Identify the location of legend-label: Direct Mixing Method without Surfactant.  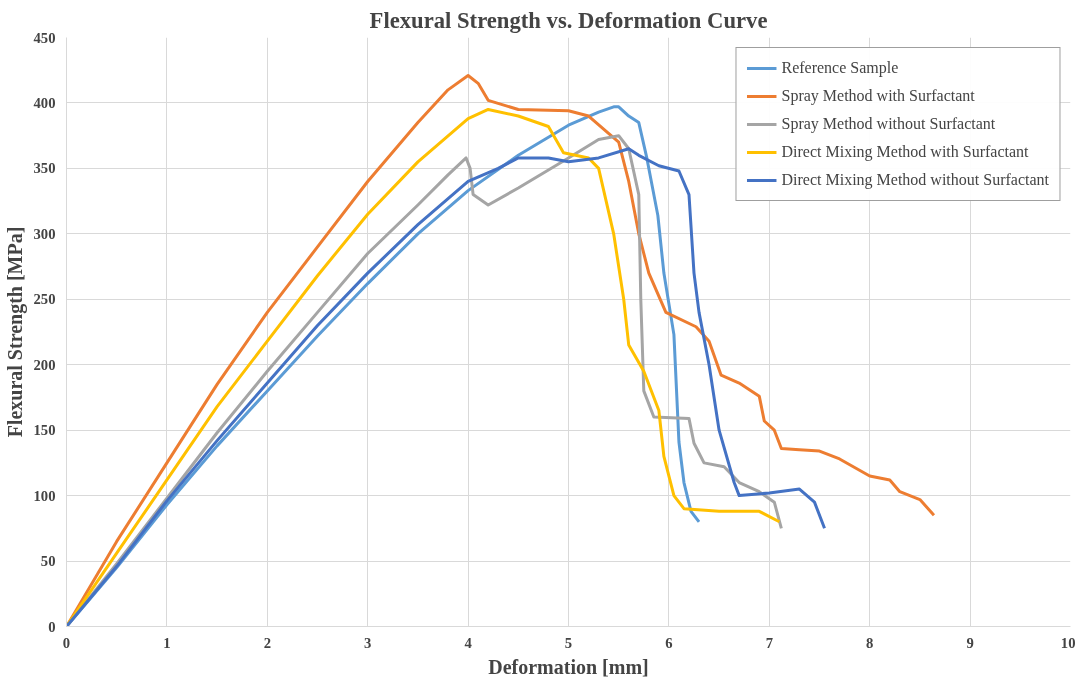
(915, 180).